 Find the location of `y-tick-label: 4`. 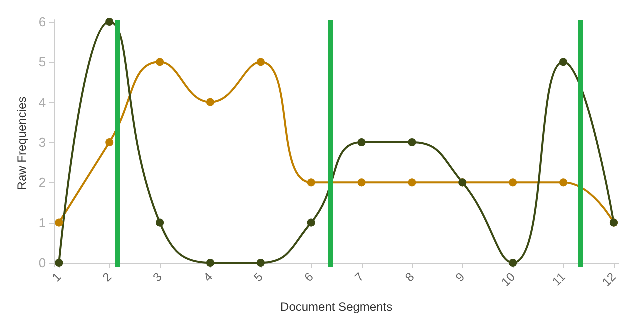

y-tick-label: 4 is located at coordinates (42, 102).